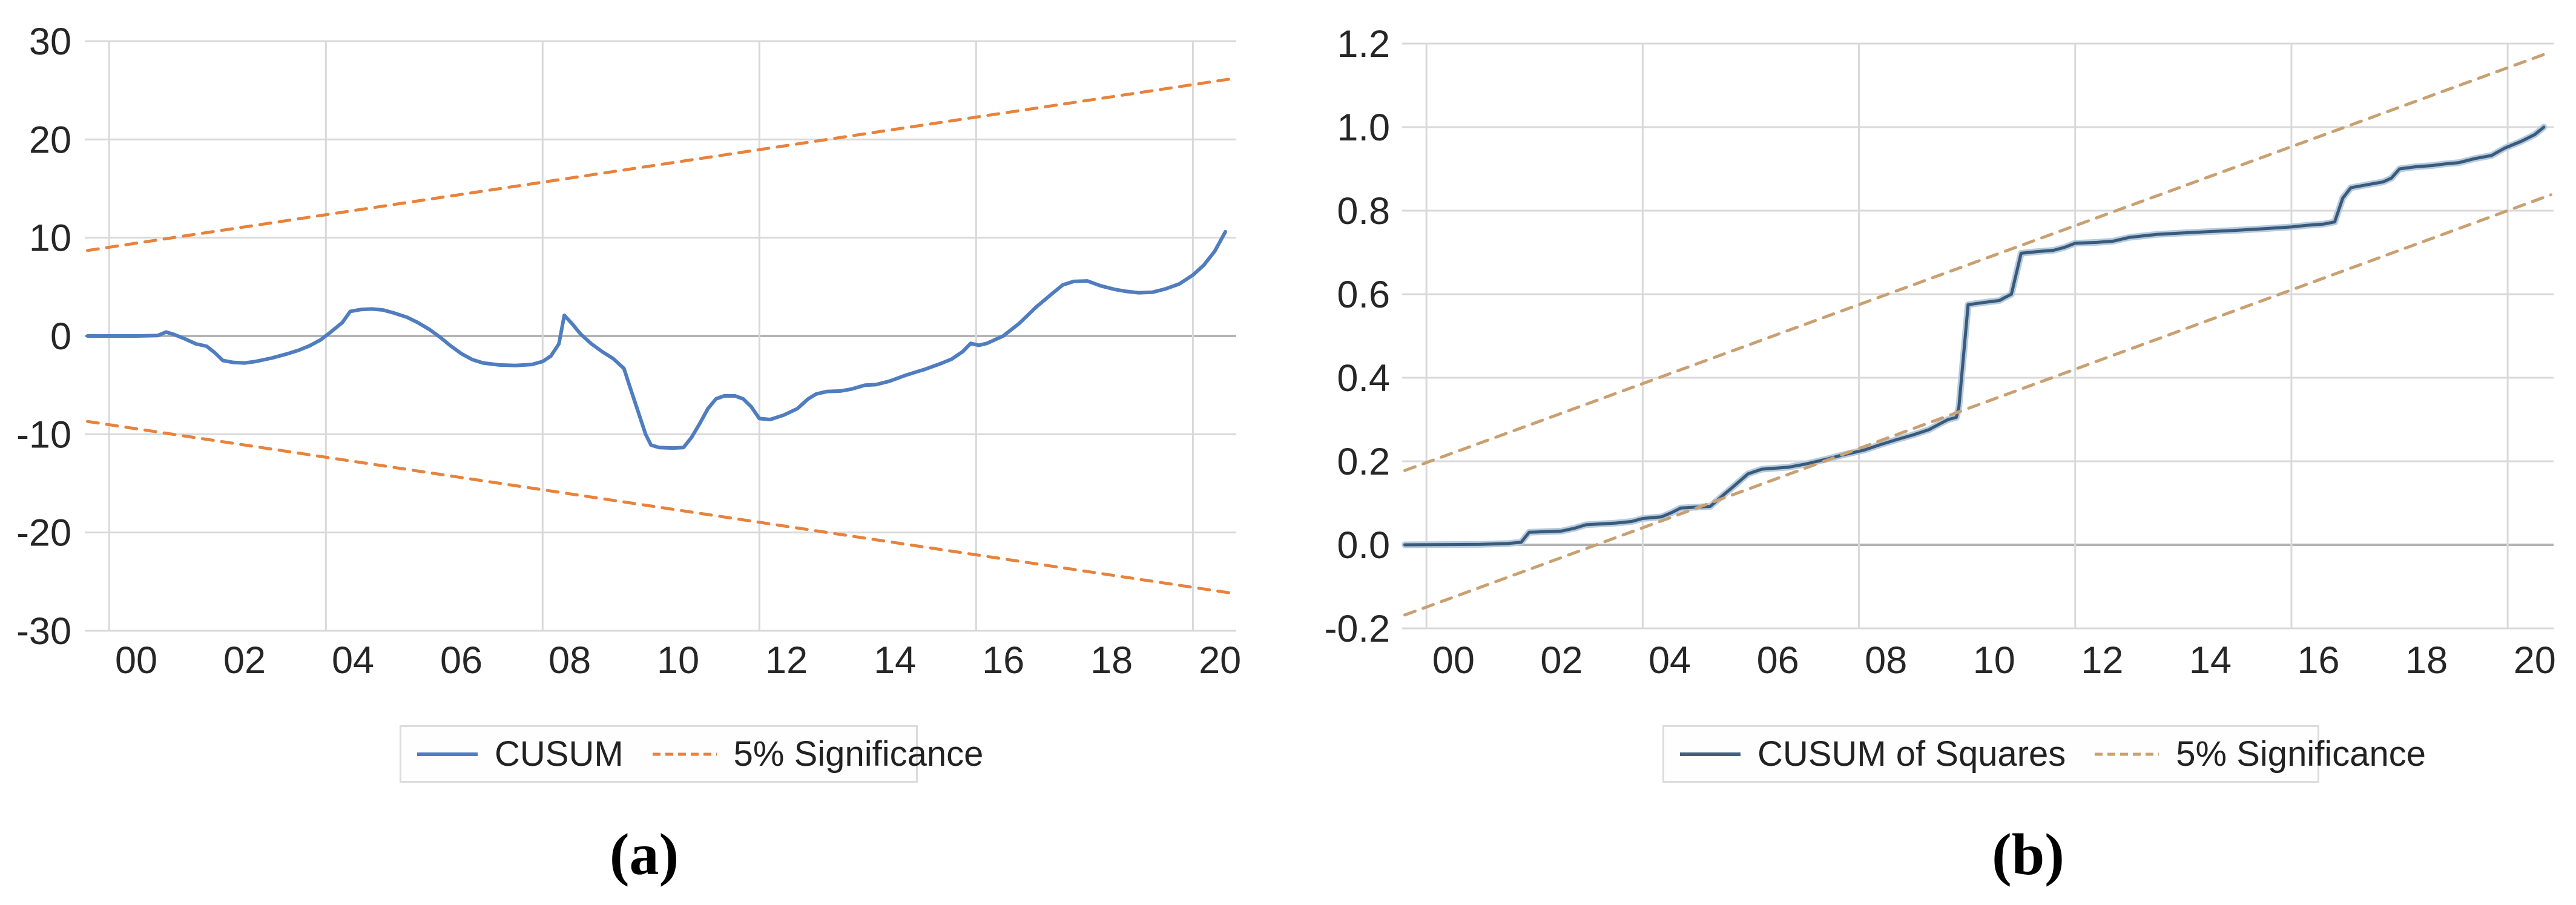 This screenshot has height=905, width=2576. What do you see at coordinates (50, 140) in the screenshot?
I see `y-axis-tick-label: 20` at bounding box center [50, 140].